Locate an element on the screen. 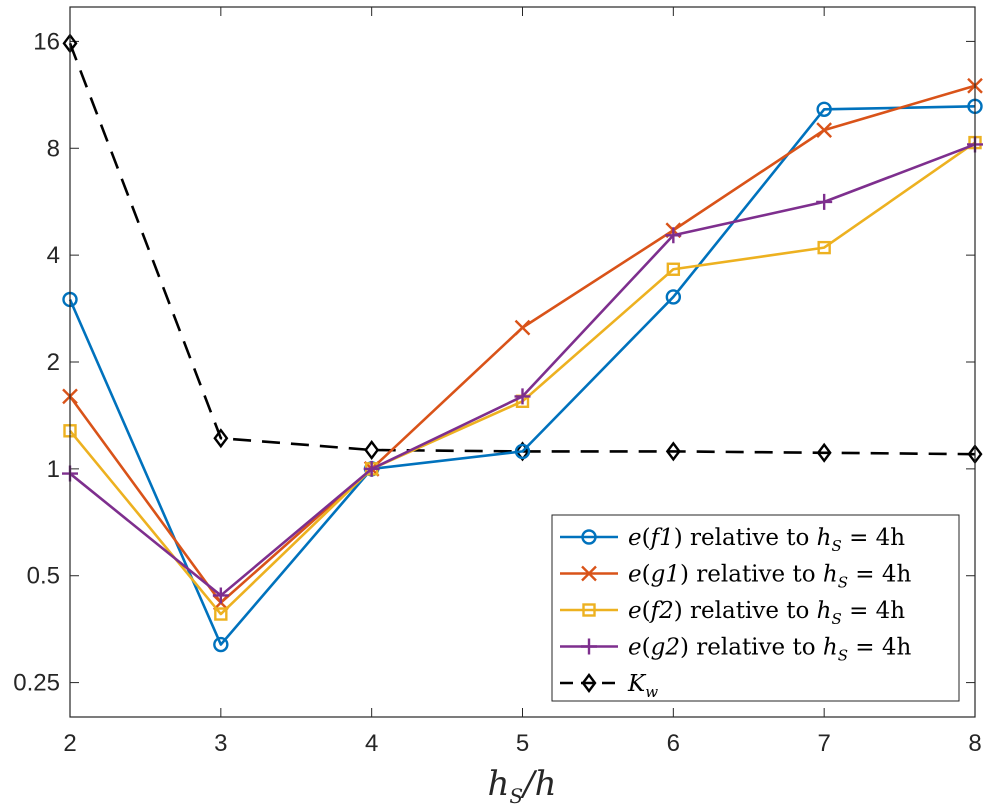 The image size is (988, 810). y-tick-label: 16 is located at coordinates (46, 41).